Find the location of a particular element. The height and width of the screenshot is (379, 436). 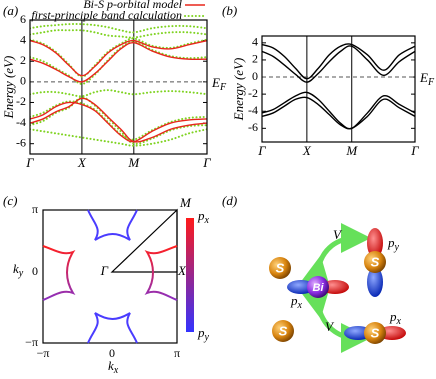

legend-label: Bi-S p-orbital model is located at coordinates (132, 5).